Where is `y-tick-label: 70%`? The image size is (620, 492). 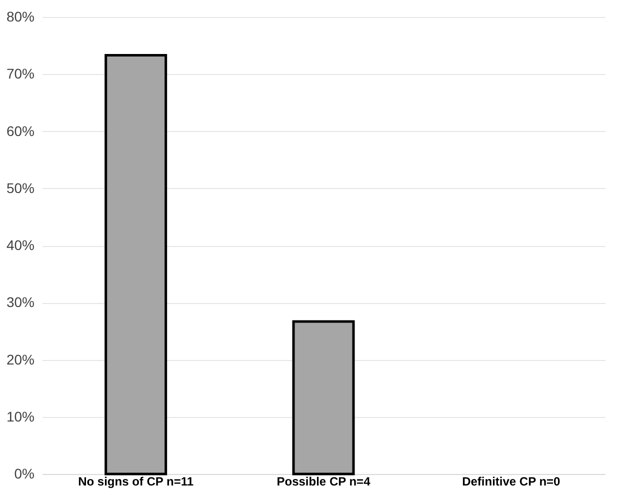
y-tick-label: 70% is located at coordinates (20, 74).